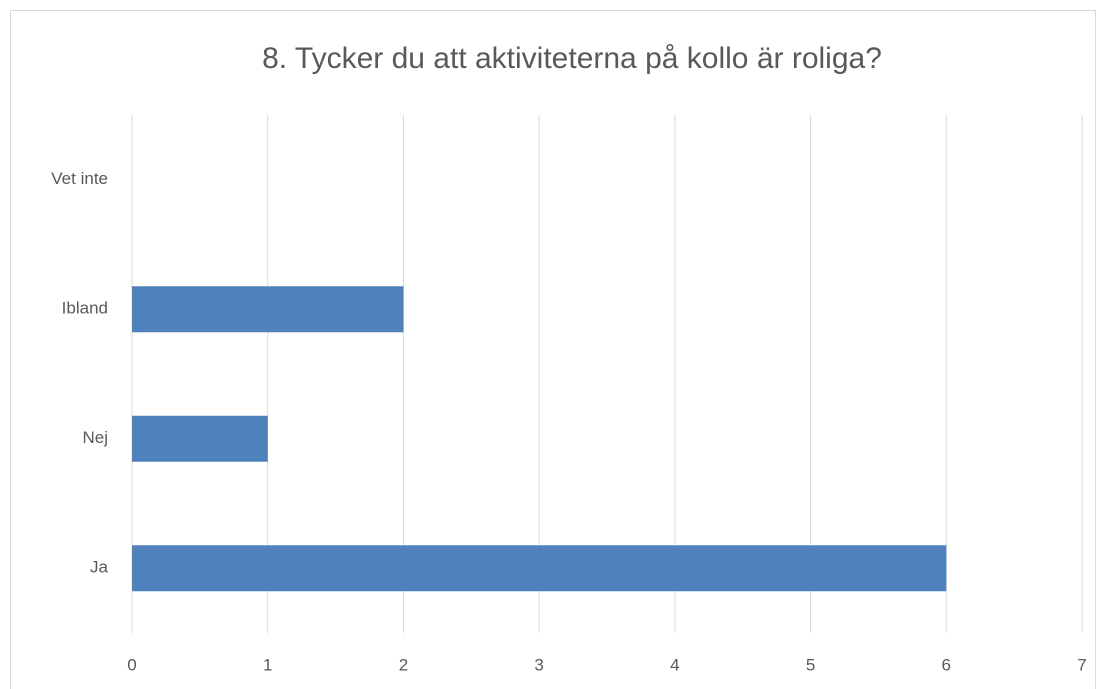 The image size is (1101, 689). I want to click on x-tick-label: 3, so click(538, 664).